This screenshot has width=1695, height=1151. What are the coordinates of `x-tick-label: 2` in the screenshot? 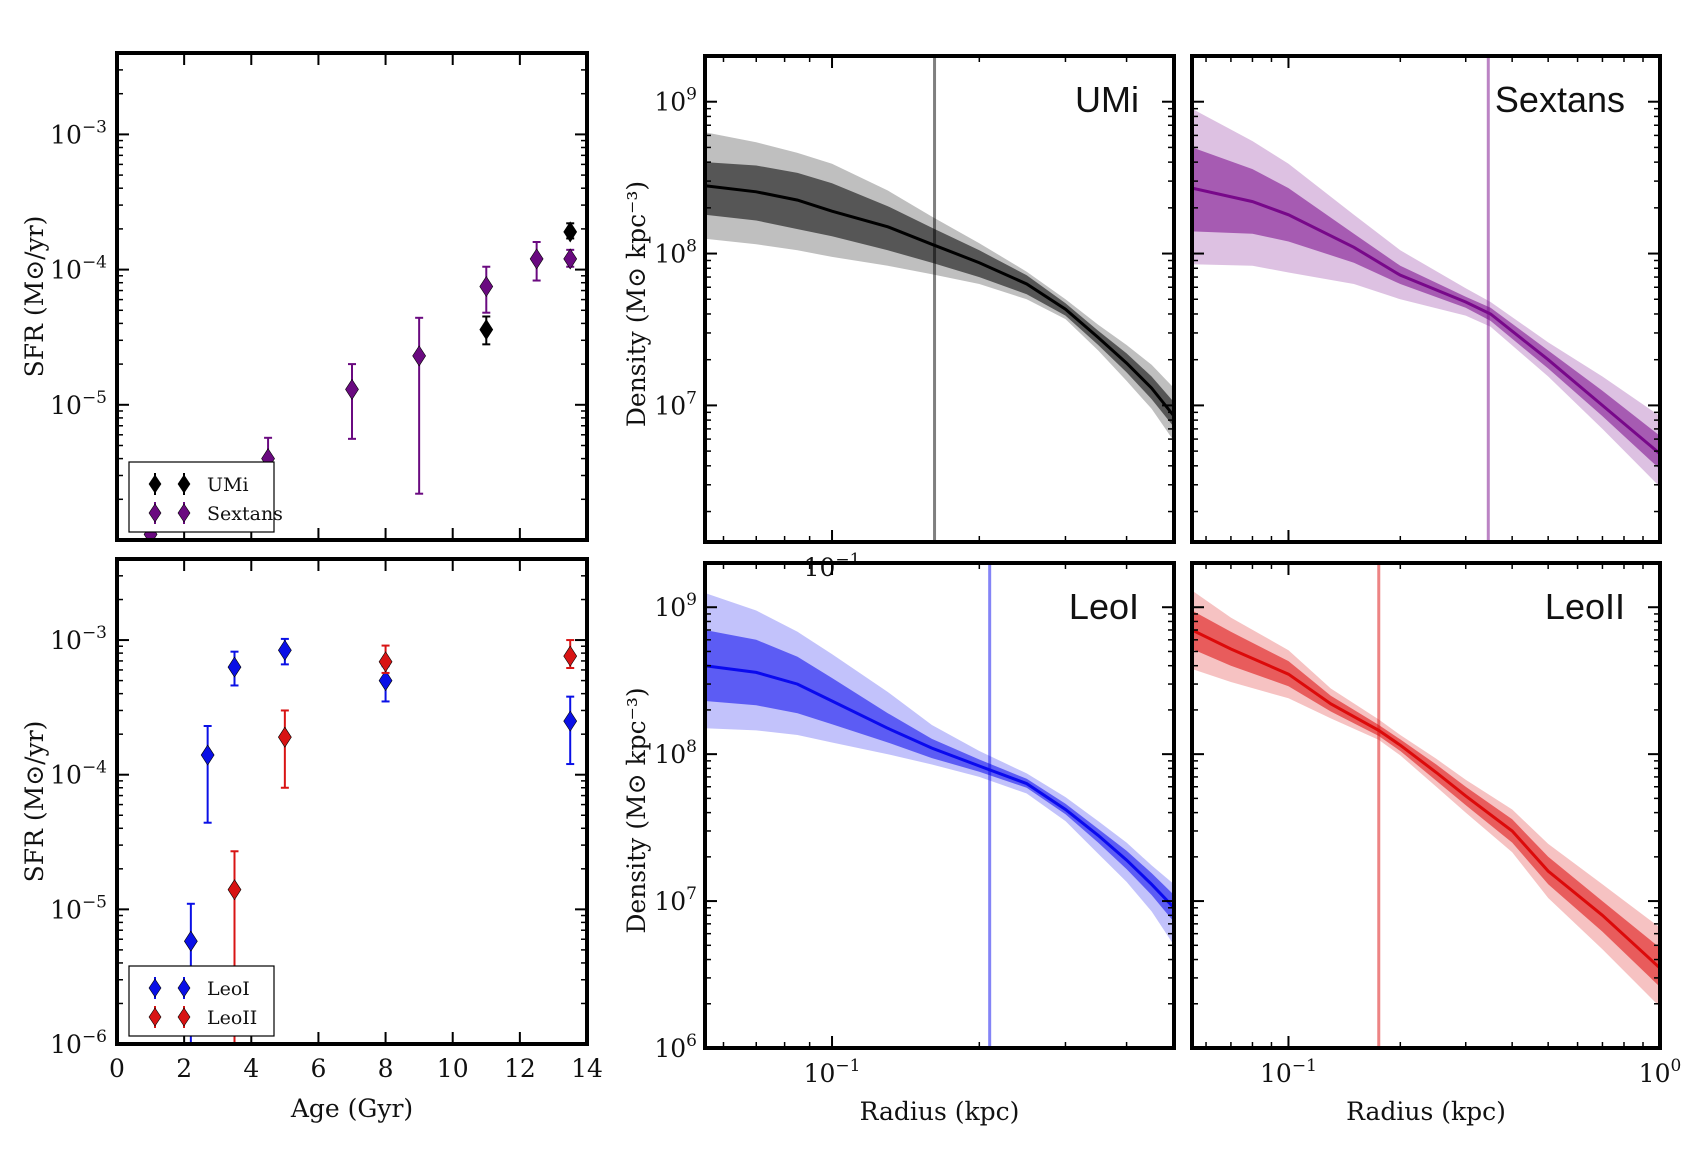 It's located at (184, 1068).